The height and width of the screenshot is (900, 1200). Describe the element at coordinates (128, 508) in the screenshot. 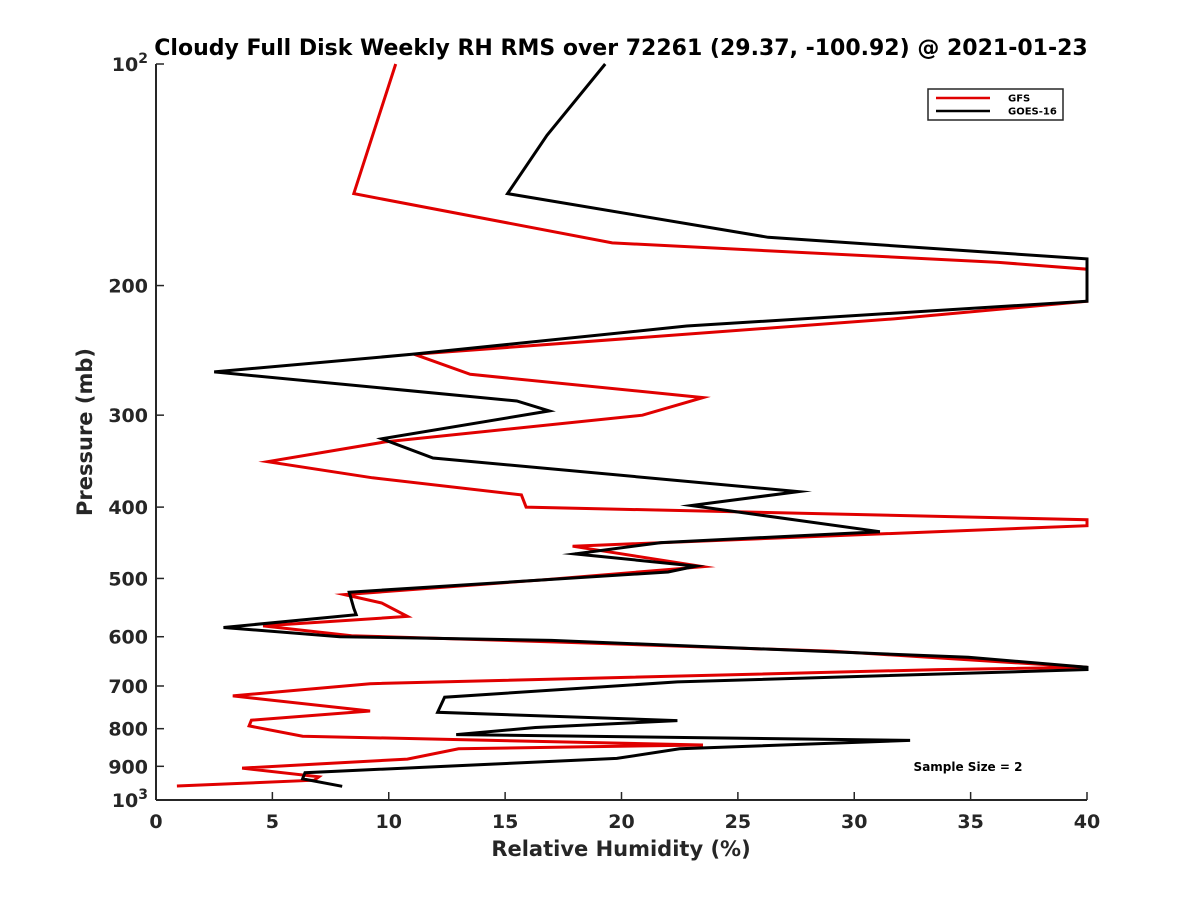

I see `y-tick-label: 400` at that location.